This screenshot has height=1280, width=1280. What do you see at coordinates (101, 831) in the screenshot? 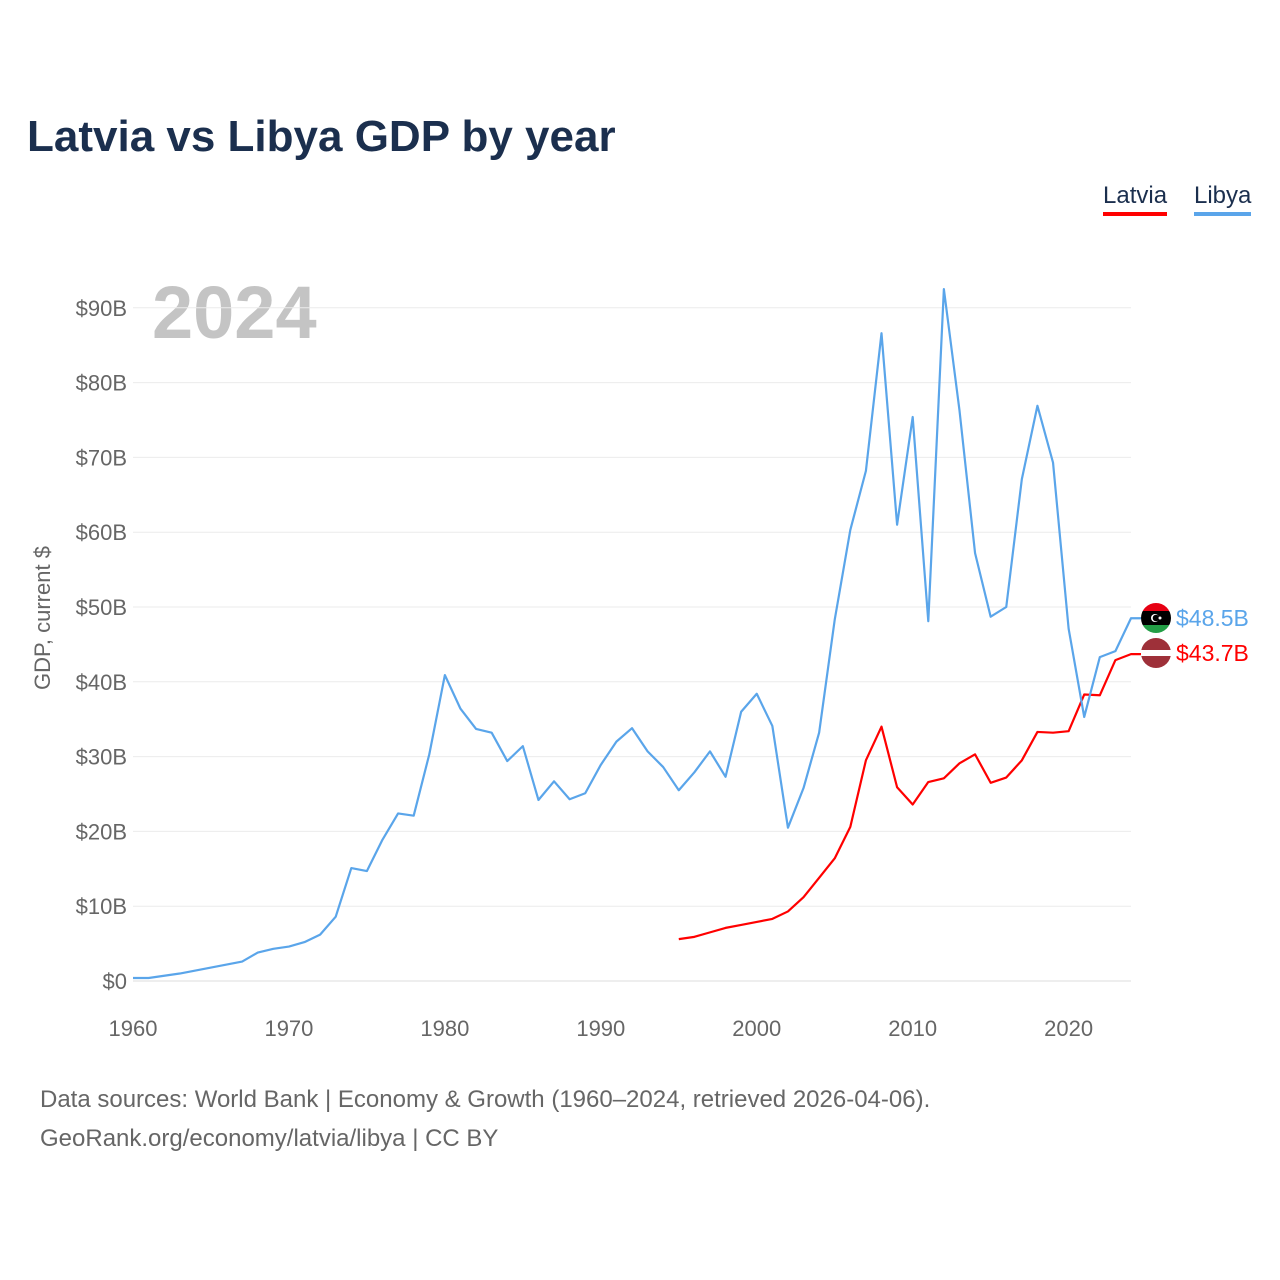
I see `y-tick-label: $20B` at bounding box center [101, 831].